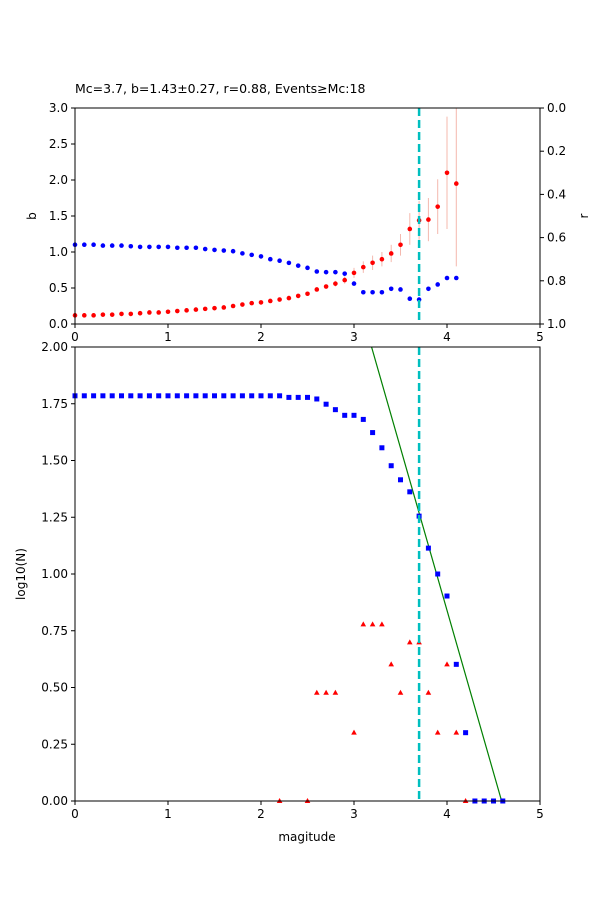  What do you see at coordinates (54, 347) in the screenshot?
I see `y-tick-label: 2.00` at bounding box center [54, 347].